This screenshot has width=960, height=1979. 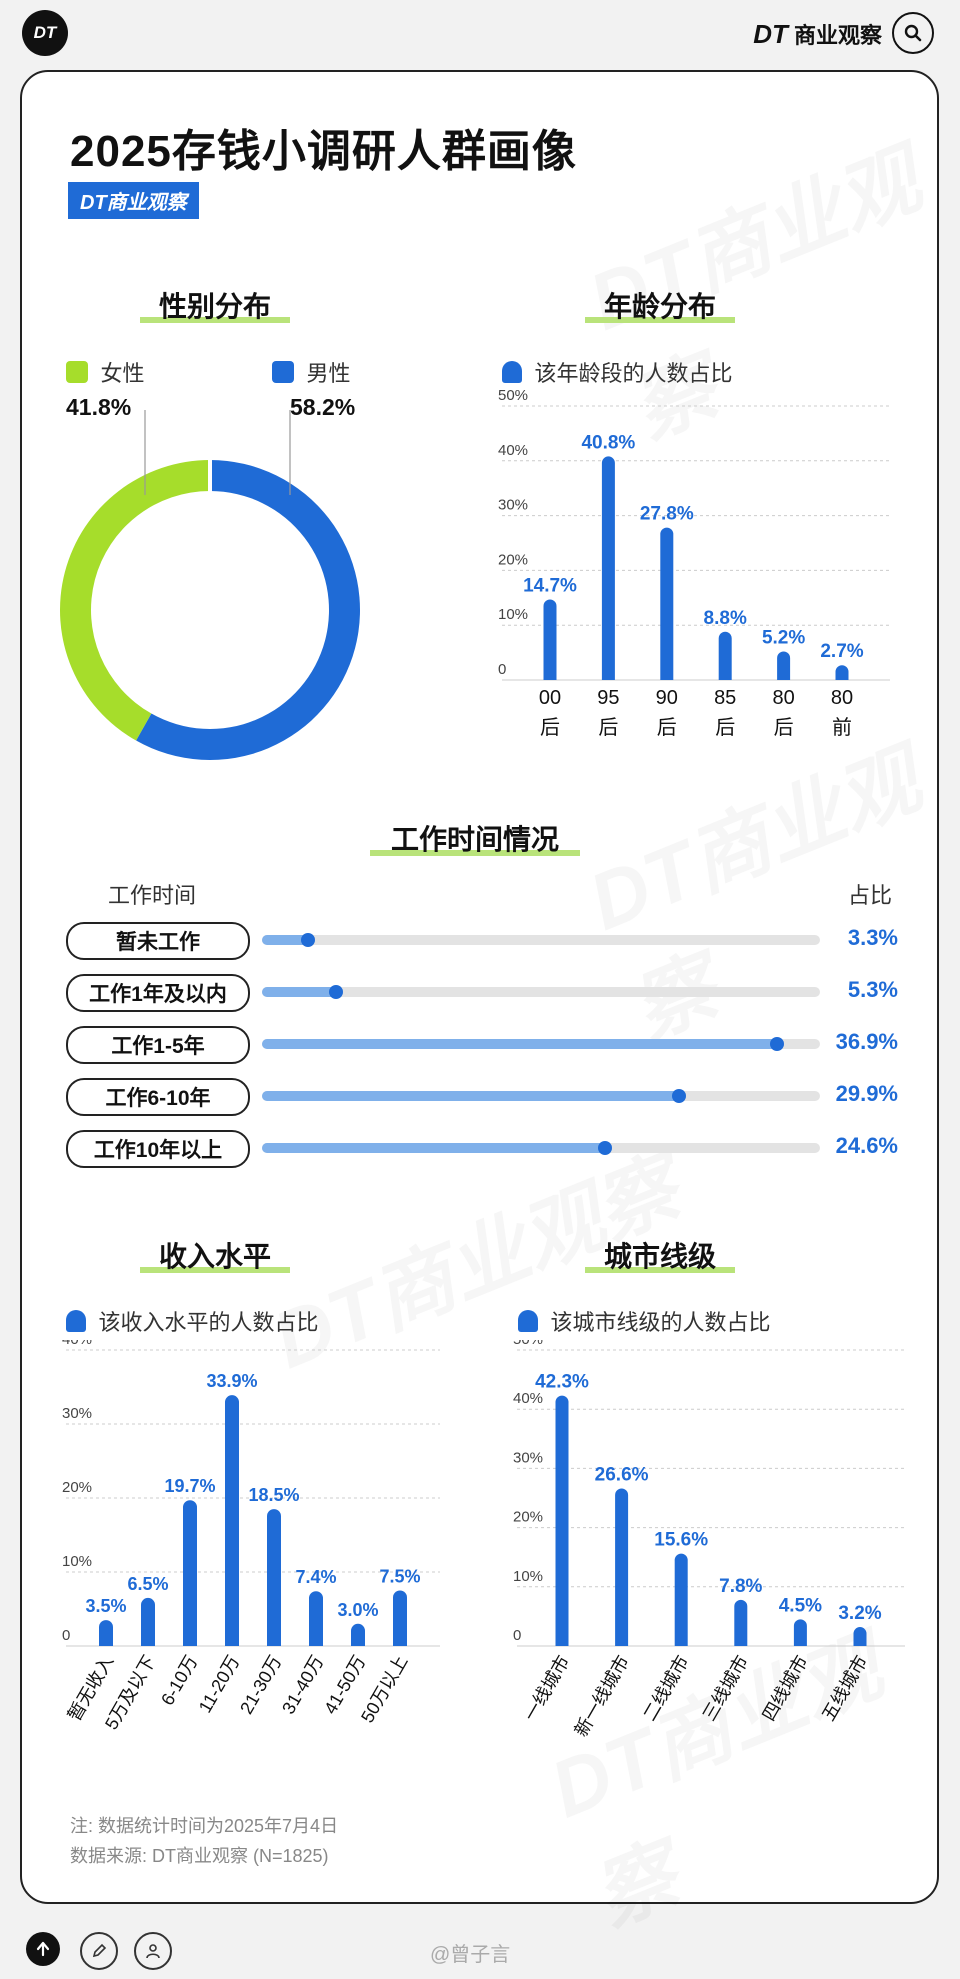 I want to click on search-button, so click(x=913, y=33).